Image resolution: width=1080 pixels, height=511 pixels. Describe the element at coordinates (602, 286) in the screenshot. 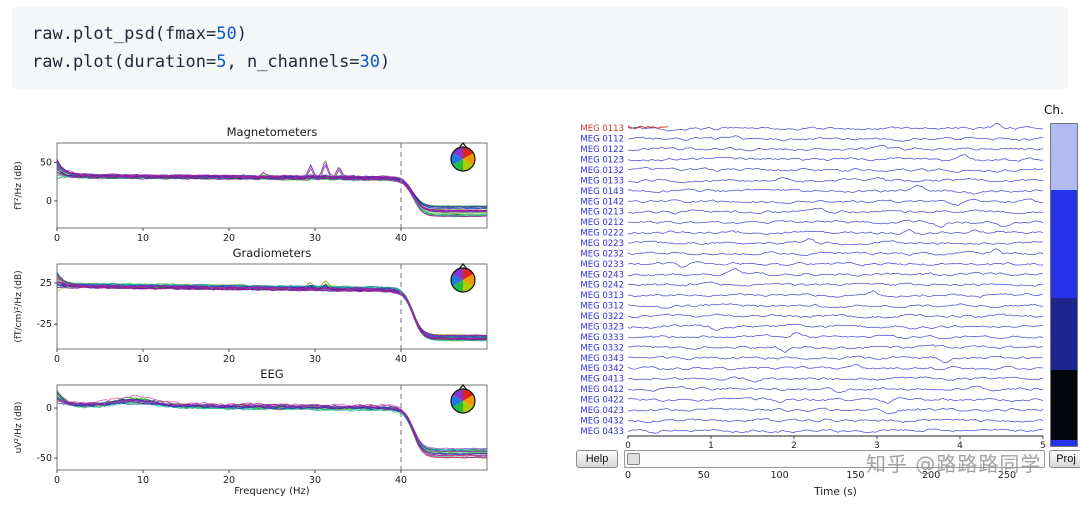

I see `channel-label: MEG 0242` at that location.